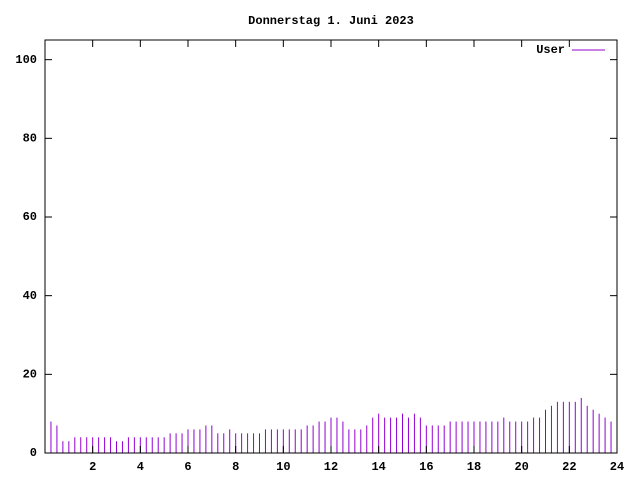 The height and width of the screenshot is (480, 640). I want to click on y-tick-label: 20, so click(30, 375).